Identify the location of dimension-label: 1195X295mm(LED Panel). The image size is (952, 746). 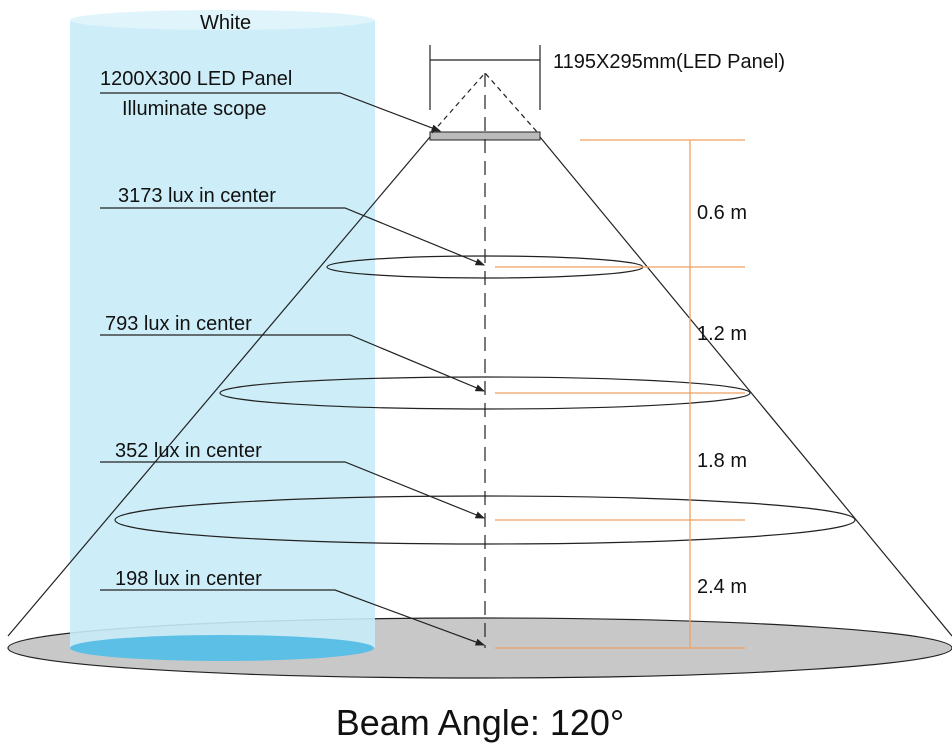
(669, 62).